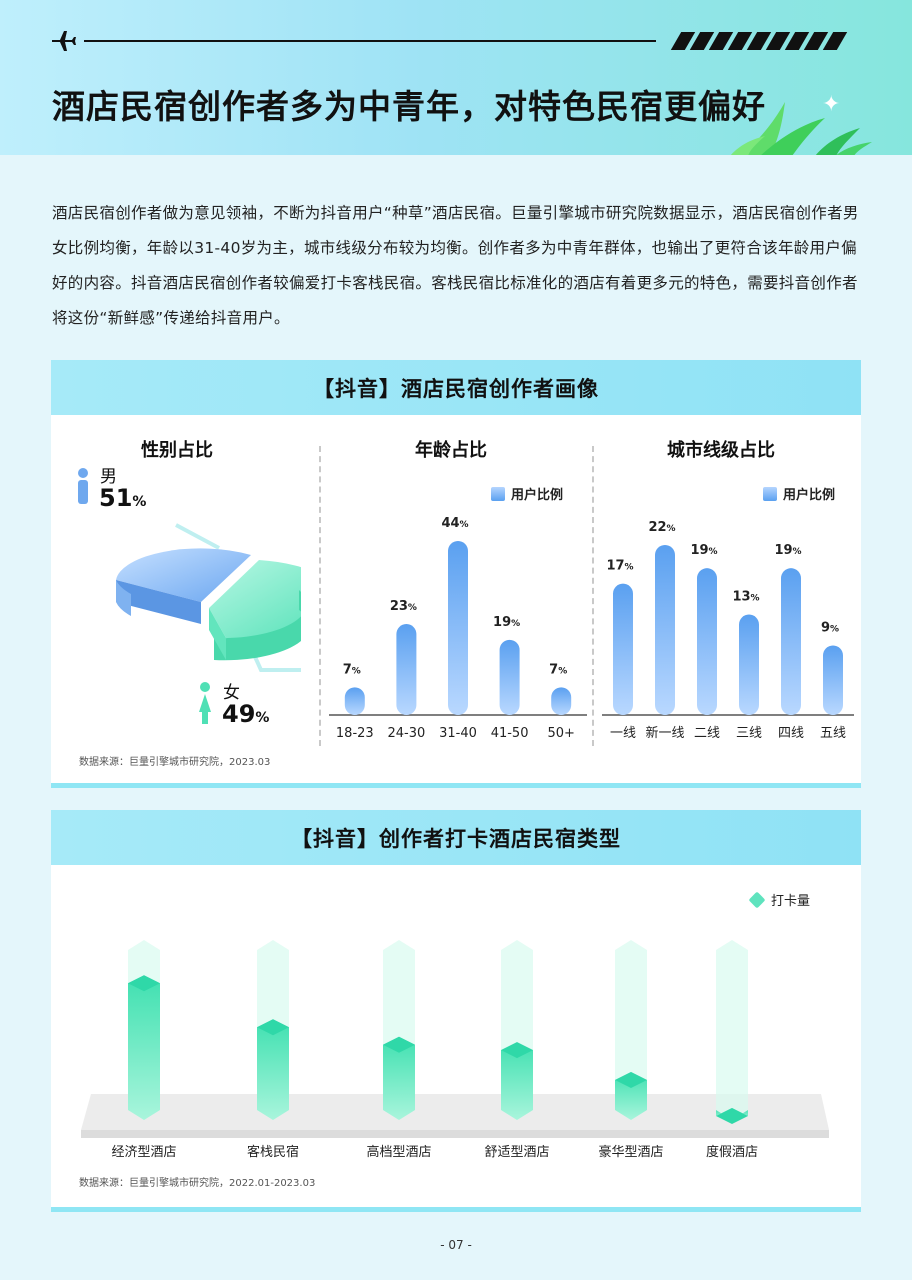 The height and width of the screenshot is (1280, 912). I want to click on leaves-decoration, so click(801, 128).